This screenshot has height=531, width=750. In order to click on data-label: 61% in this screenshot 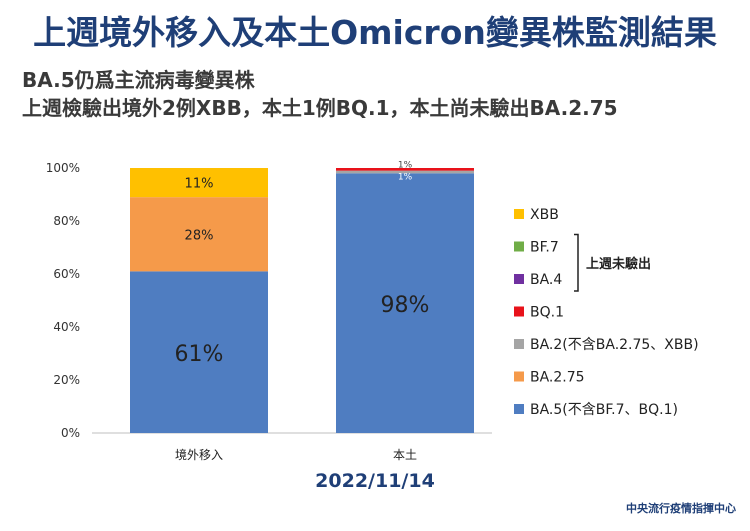, I will do `click(199, 354)`.